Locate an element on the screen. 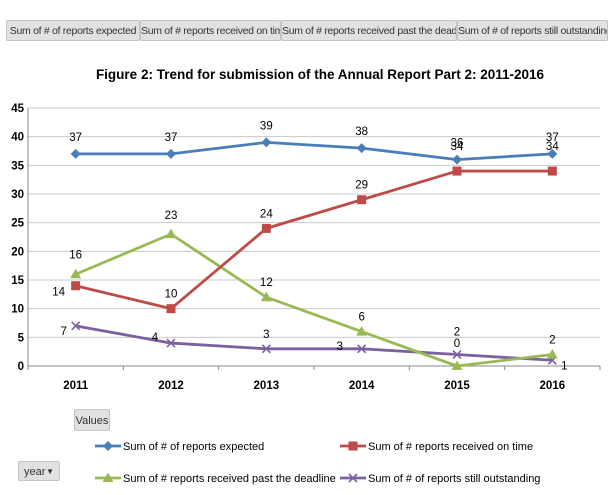 This screenshot has width=609, height=495. legend-item-on-time: Sum of # reports received on time is located at coordinates (436, 447).